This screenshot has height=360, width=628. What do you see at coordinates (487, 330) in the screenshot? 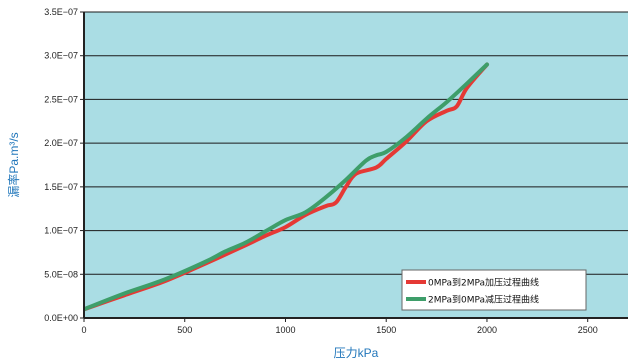
I see `x-tick-label: 2000` at bounding box center [487, 330].